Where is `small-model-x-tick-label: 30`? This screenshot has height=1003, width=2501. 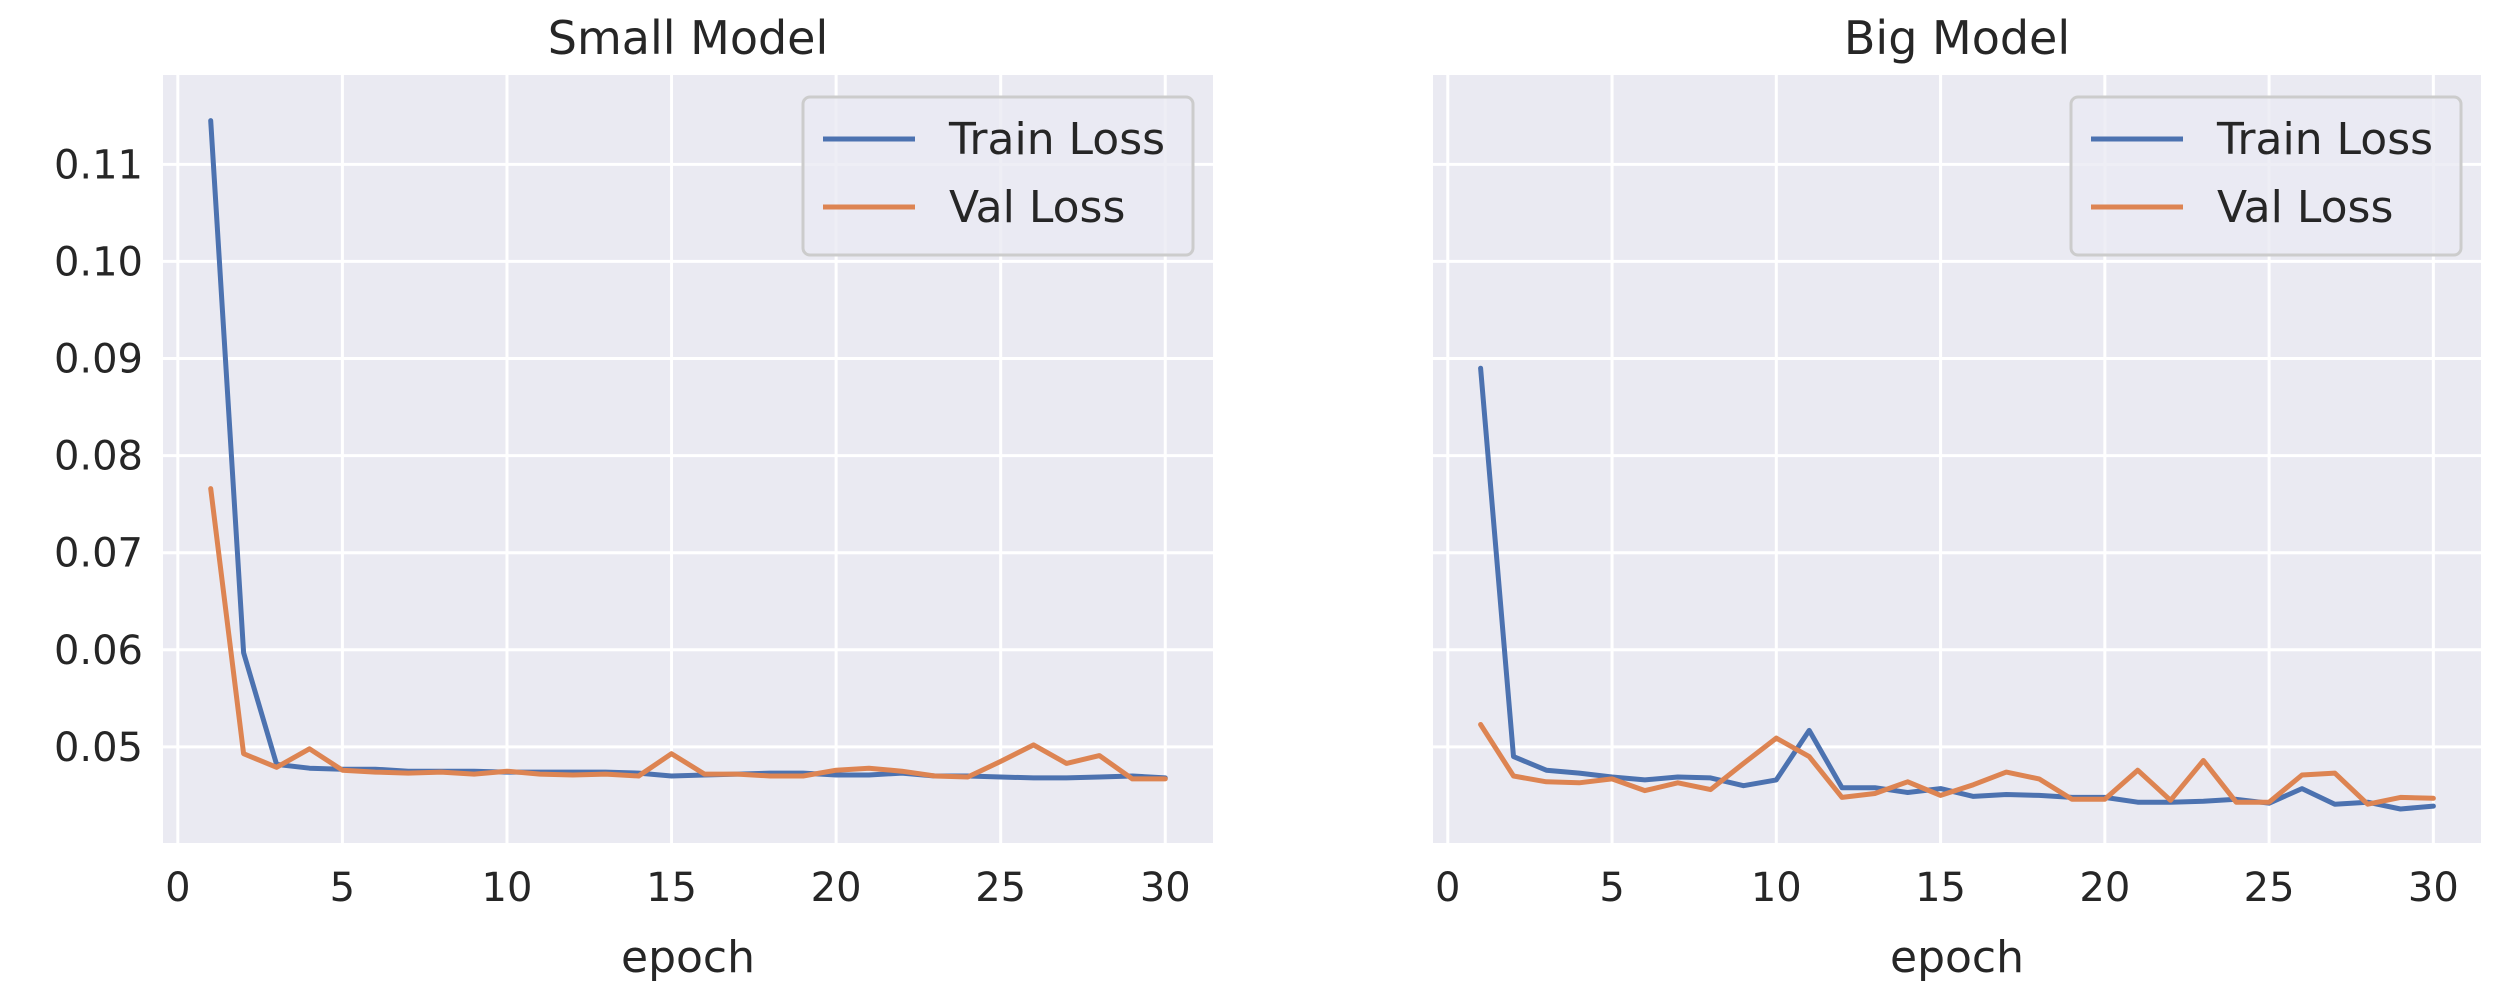 small-model-x-tick-label: 30 is located at coordinates (1165, 888).